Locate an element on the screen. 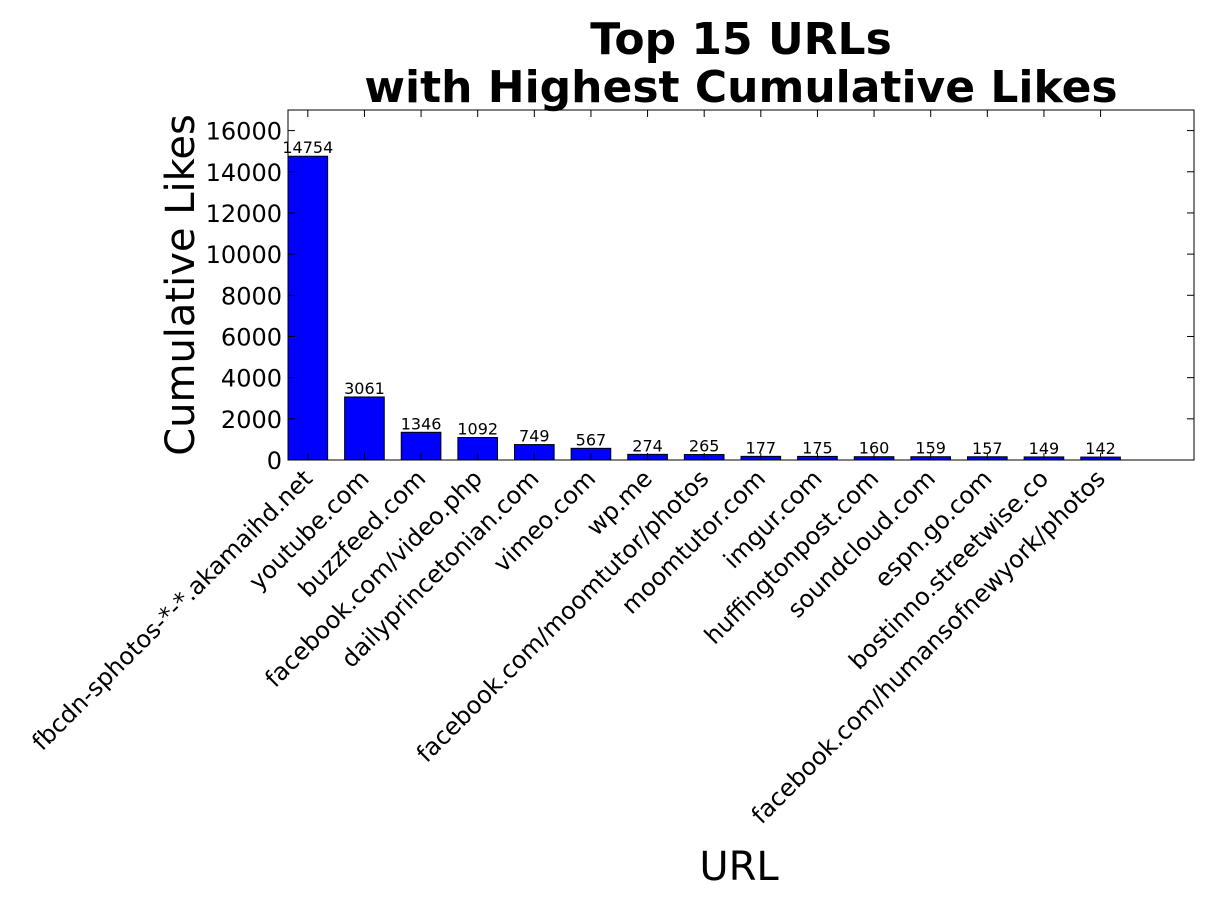  x-tick-label-1: fbcdn-sphotos-*-*.akamaihd.net is located at coordinates (173, 610).